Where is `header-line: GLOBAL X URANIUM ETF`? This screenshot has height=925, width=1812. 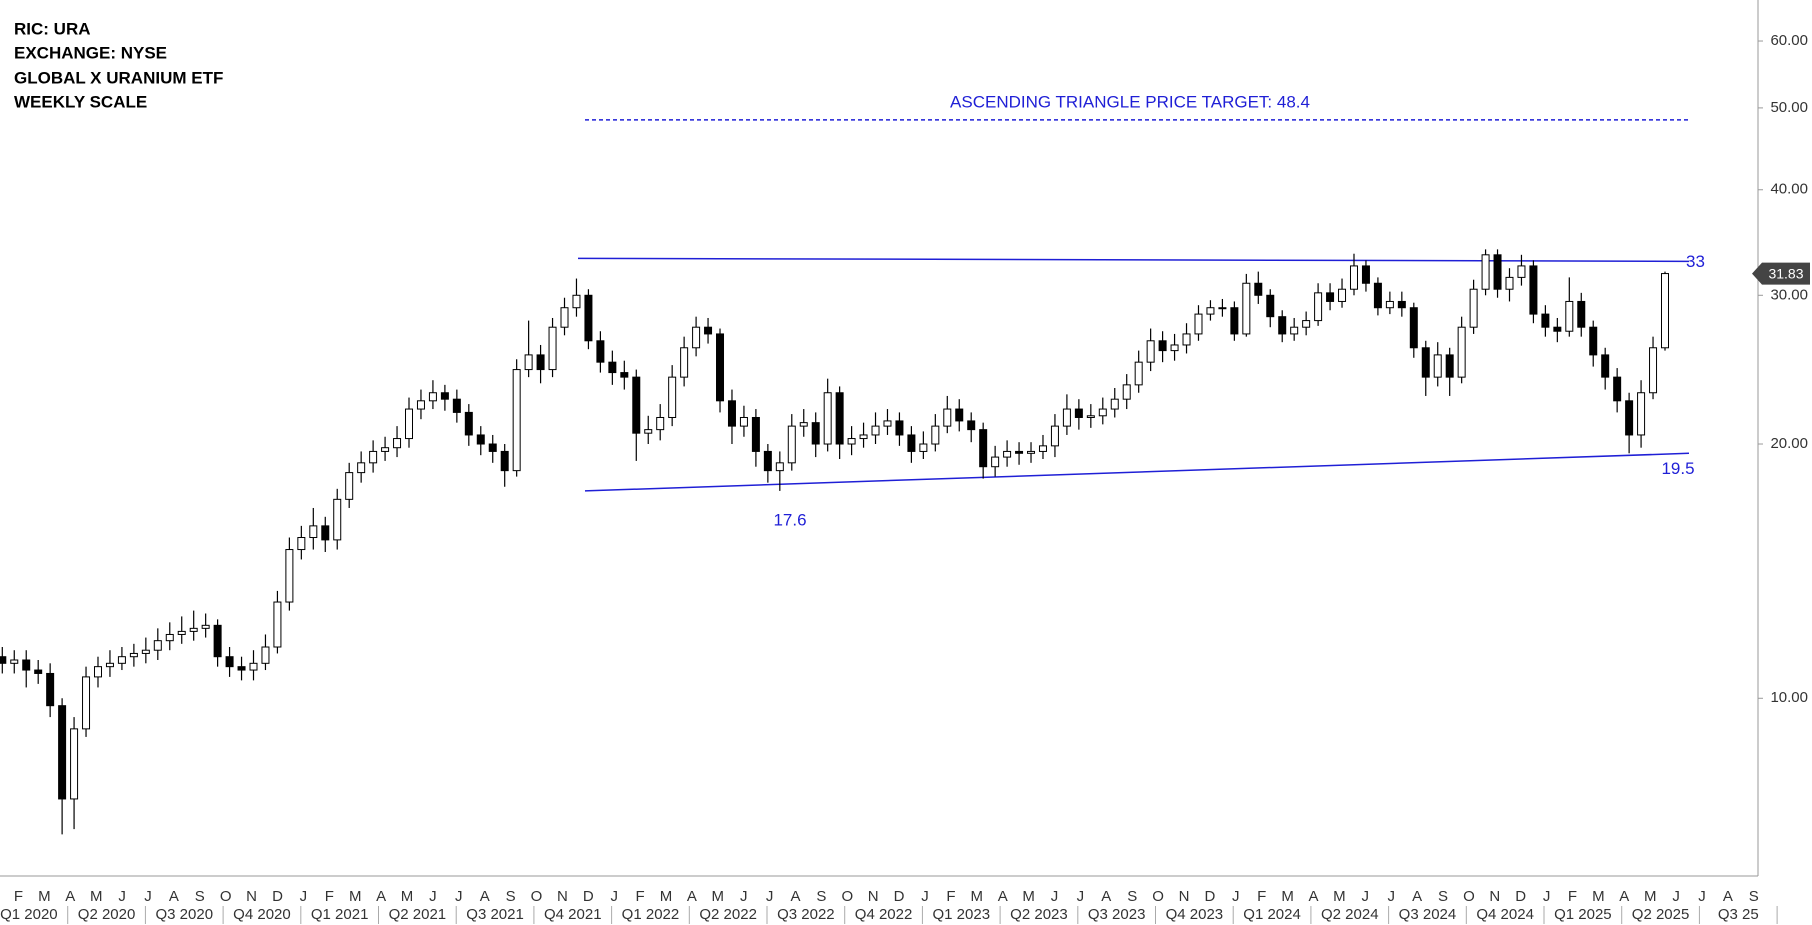 header-line: GLOBAL X URANIUM ETF is located at coordinates (118, 77).